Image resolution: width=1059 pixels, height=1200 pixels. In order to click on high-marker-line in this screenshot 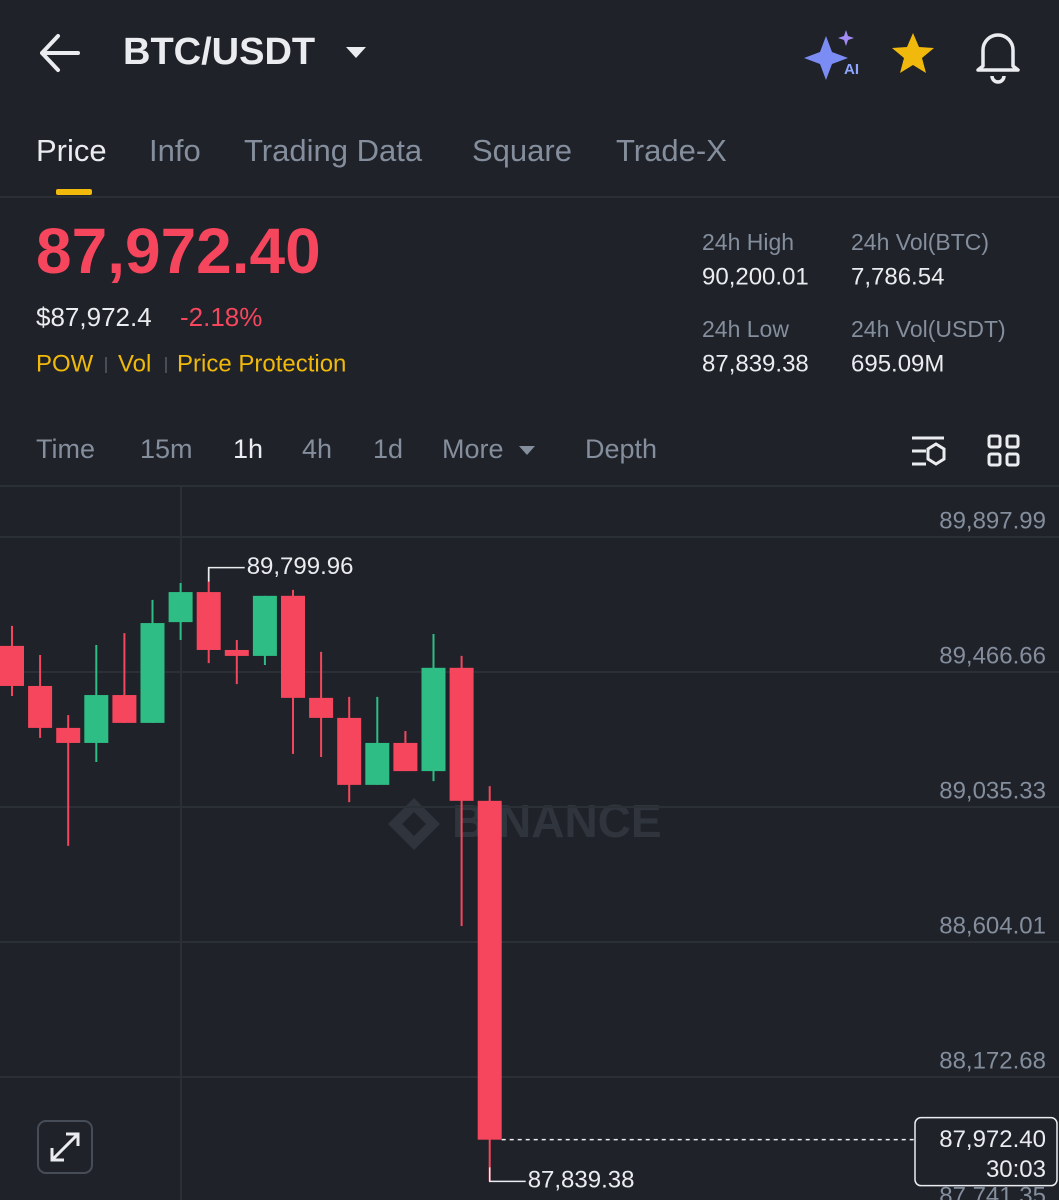, I will do `click(226, 574)`.